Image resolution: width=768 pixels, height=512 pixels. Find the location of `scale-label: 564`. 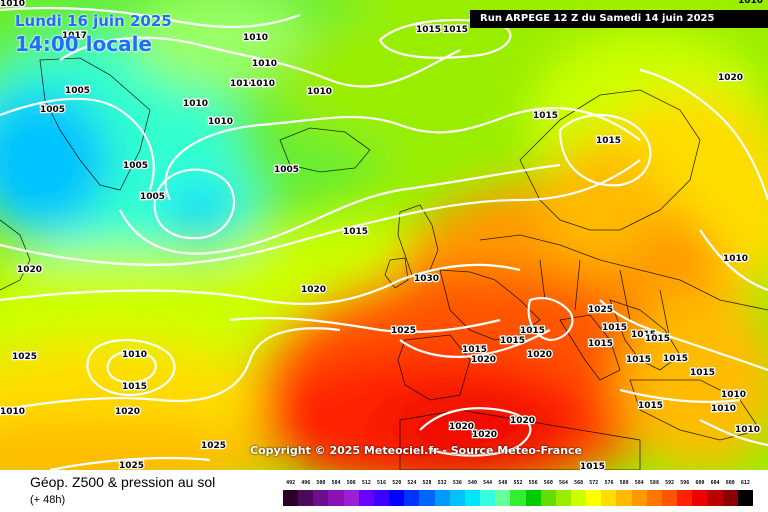

scale-label: 564 is located at coordinates (563, 483).